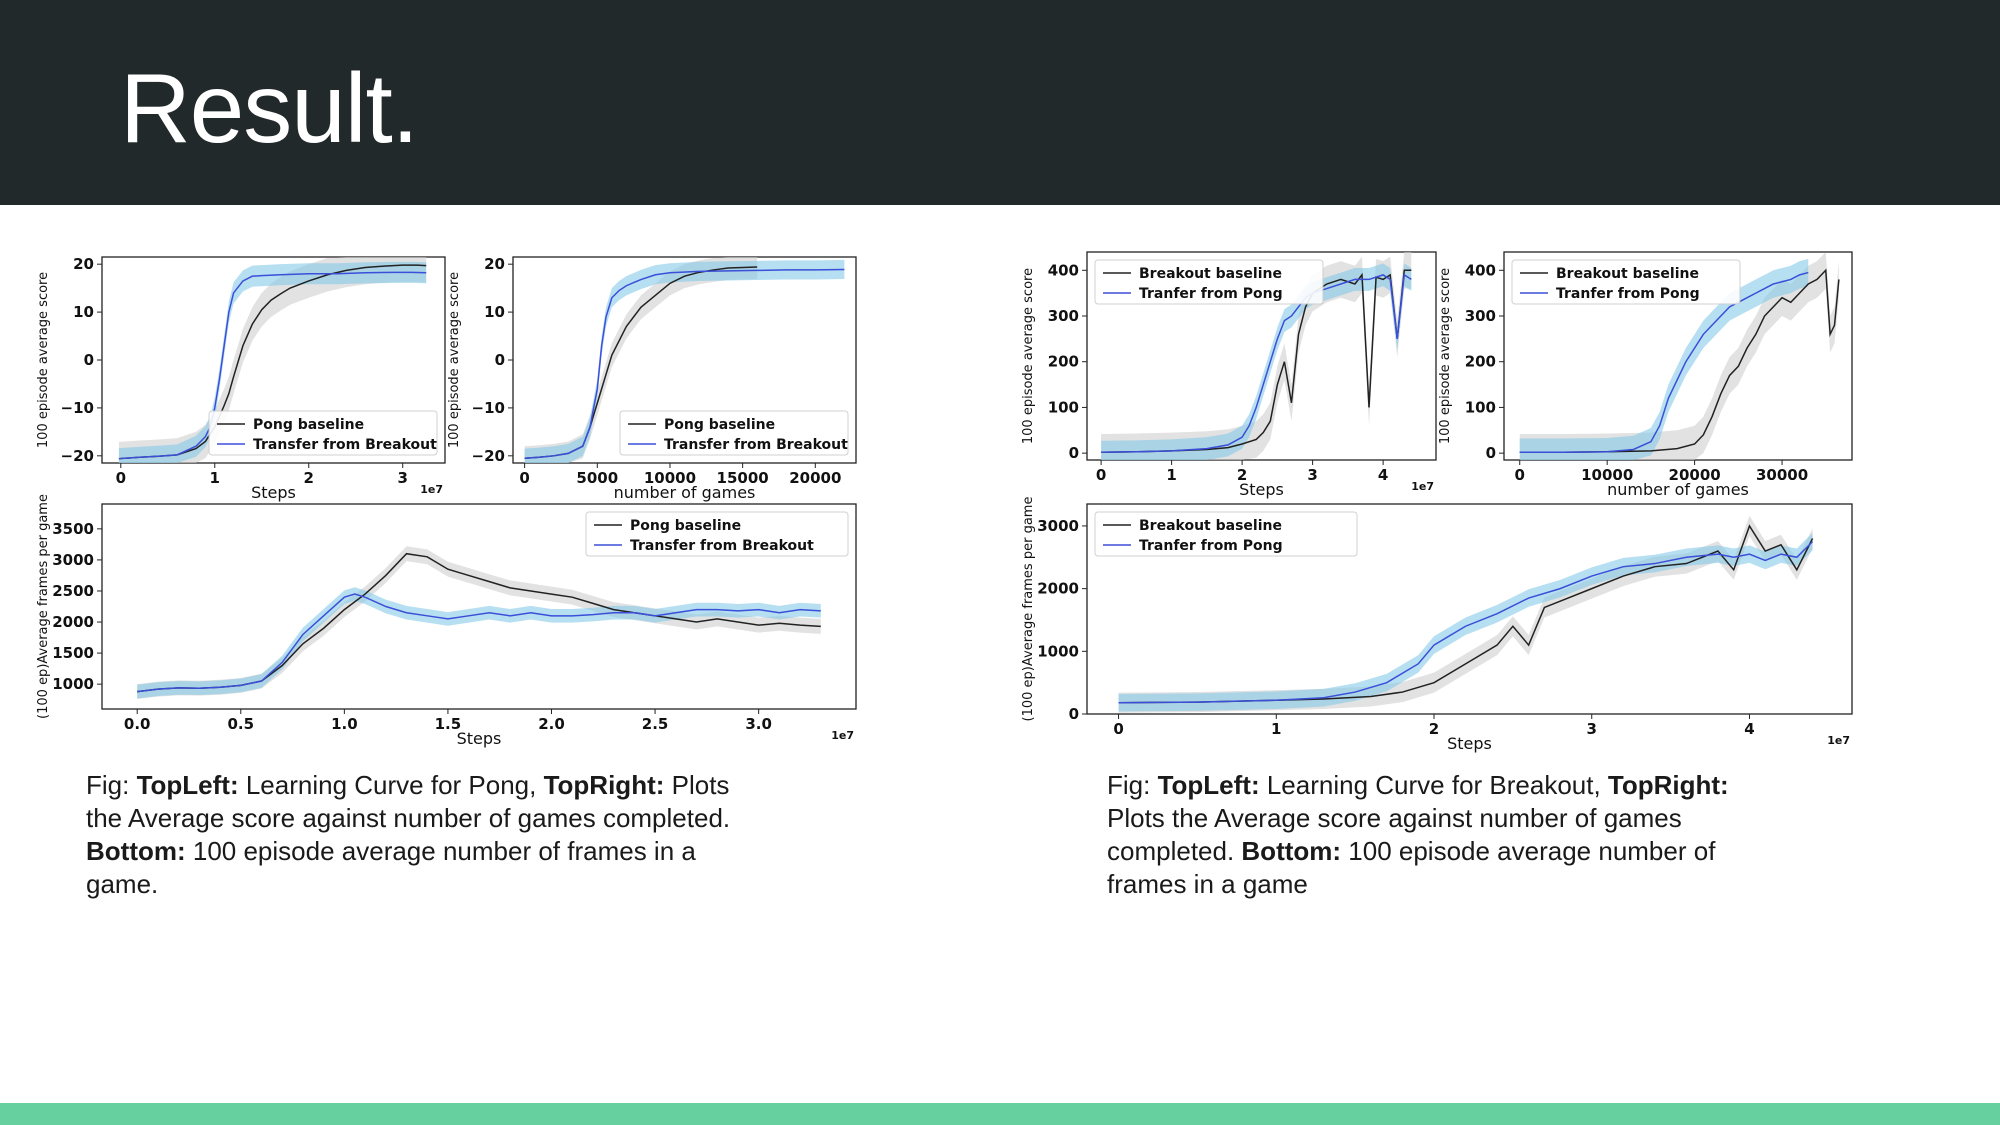 The height and width of the screenshot is (1125, 2000). Describe the element at coordinates (391, 785) in the screenshot. I see `caption-text: Learning Curve for Pong,` at that location.